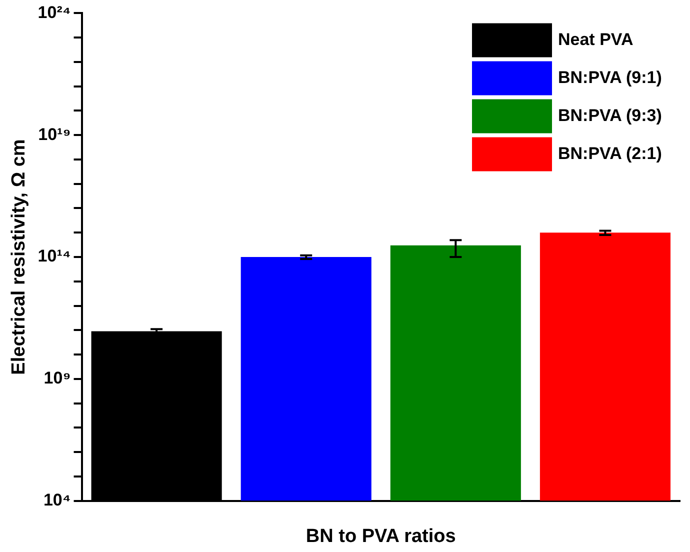 The height and width of the screenshot is (552, 690). Describe the element at coordinates (596, 39) in the screenshot. I see `legend-label: Neat PVA` at that location.